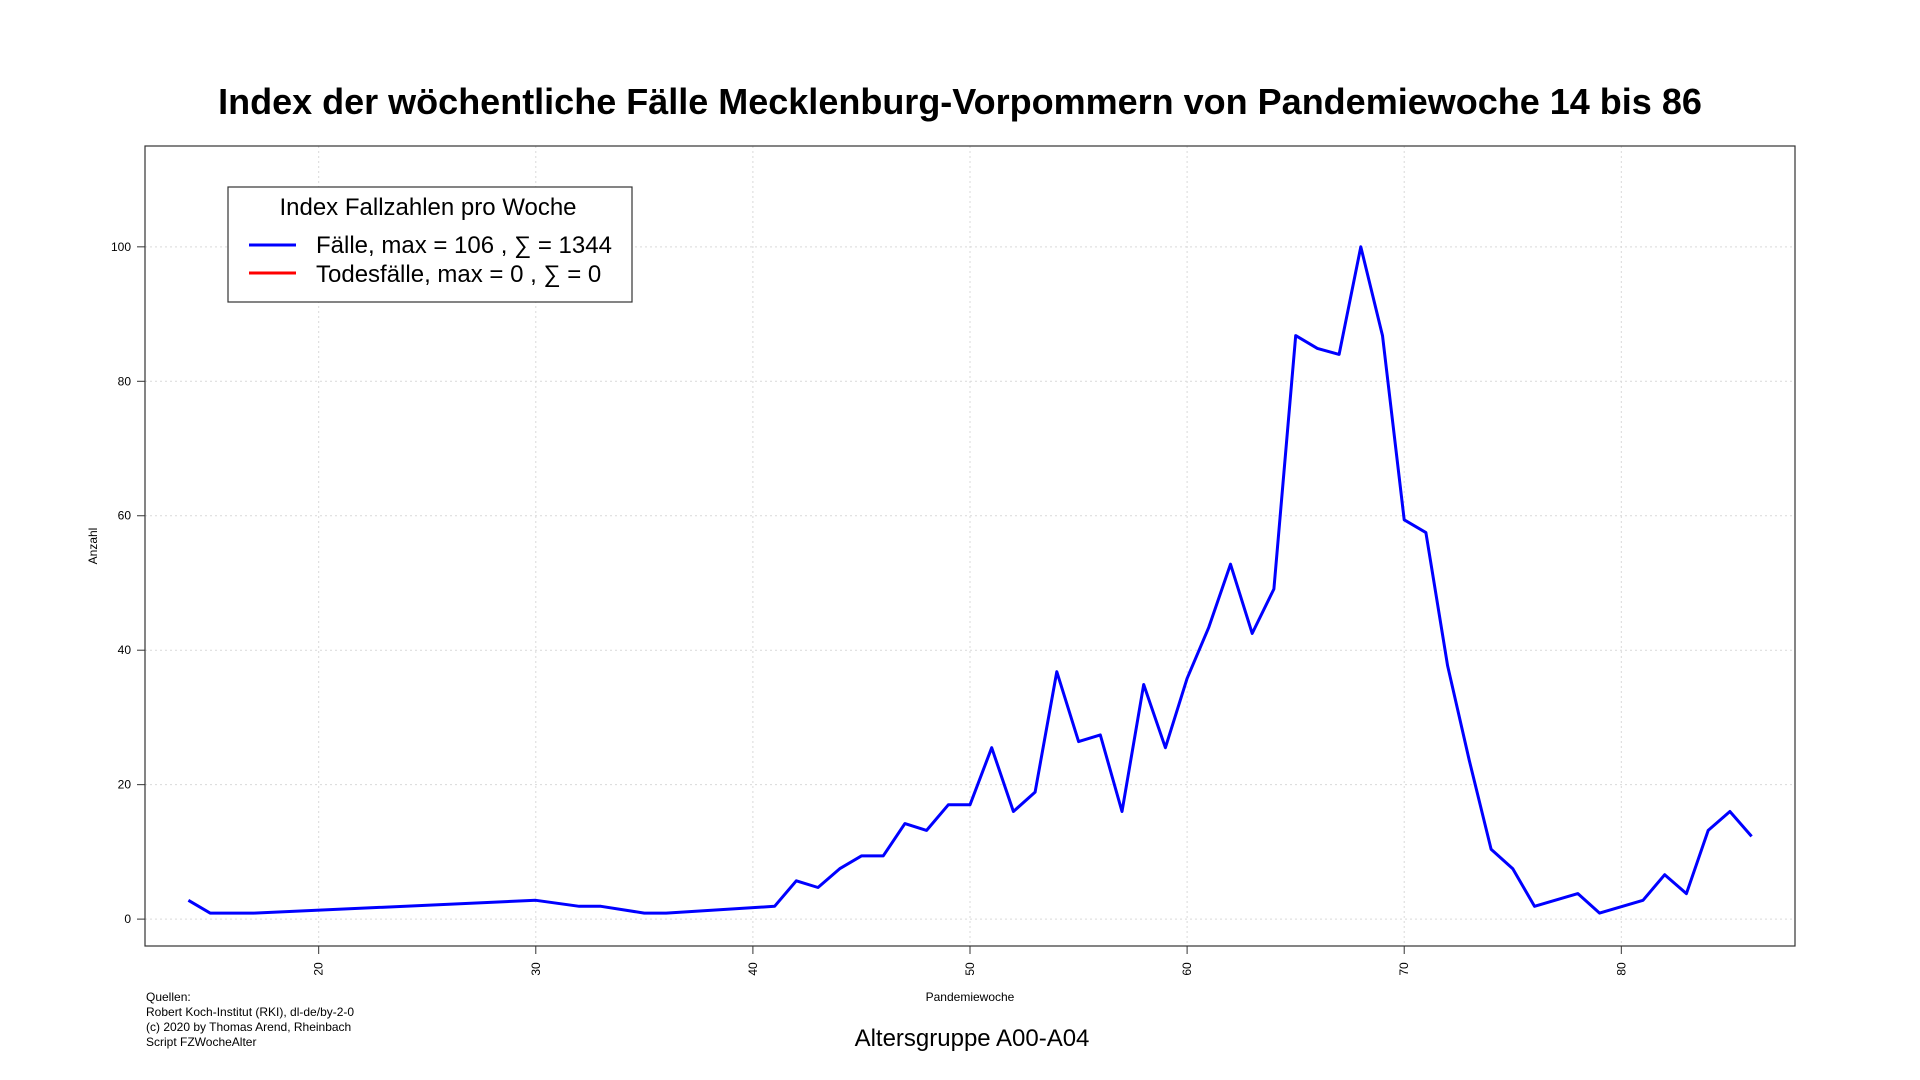 This screenshot has height=1080, width=1920. Describe the element at coordinates (319, 969) in the screenshot. I see `x-tick-label: 20` at that location.